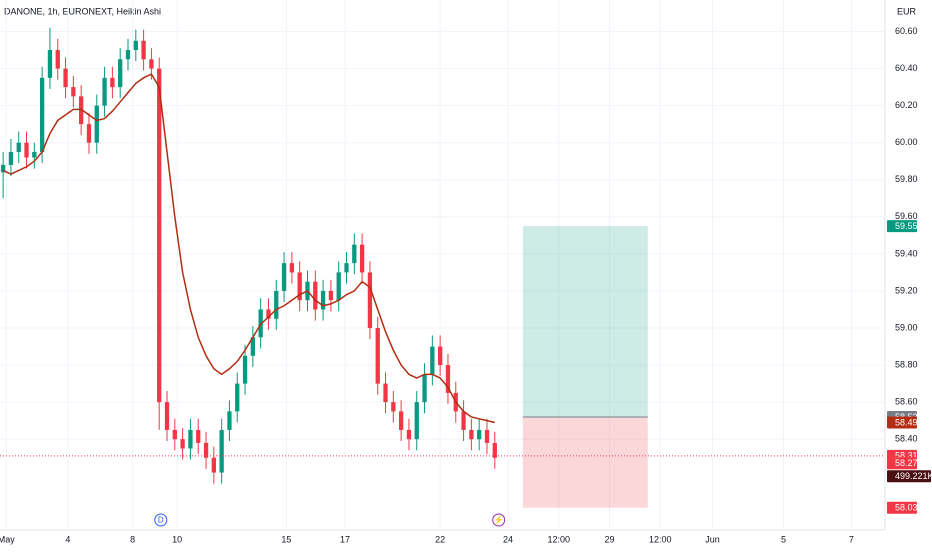 The image size is (932, 555). What do you see at coordinates (7, 539) in the screenshot?
I see `x-tick-label: May` at bounding box center [7, 539].